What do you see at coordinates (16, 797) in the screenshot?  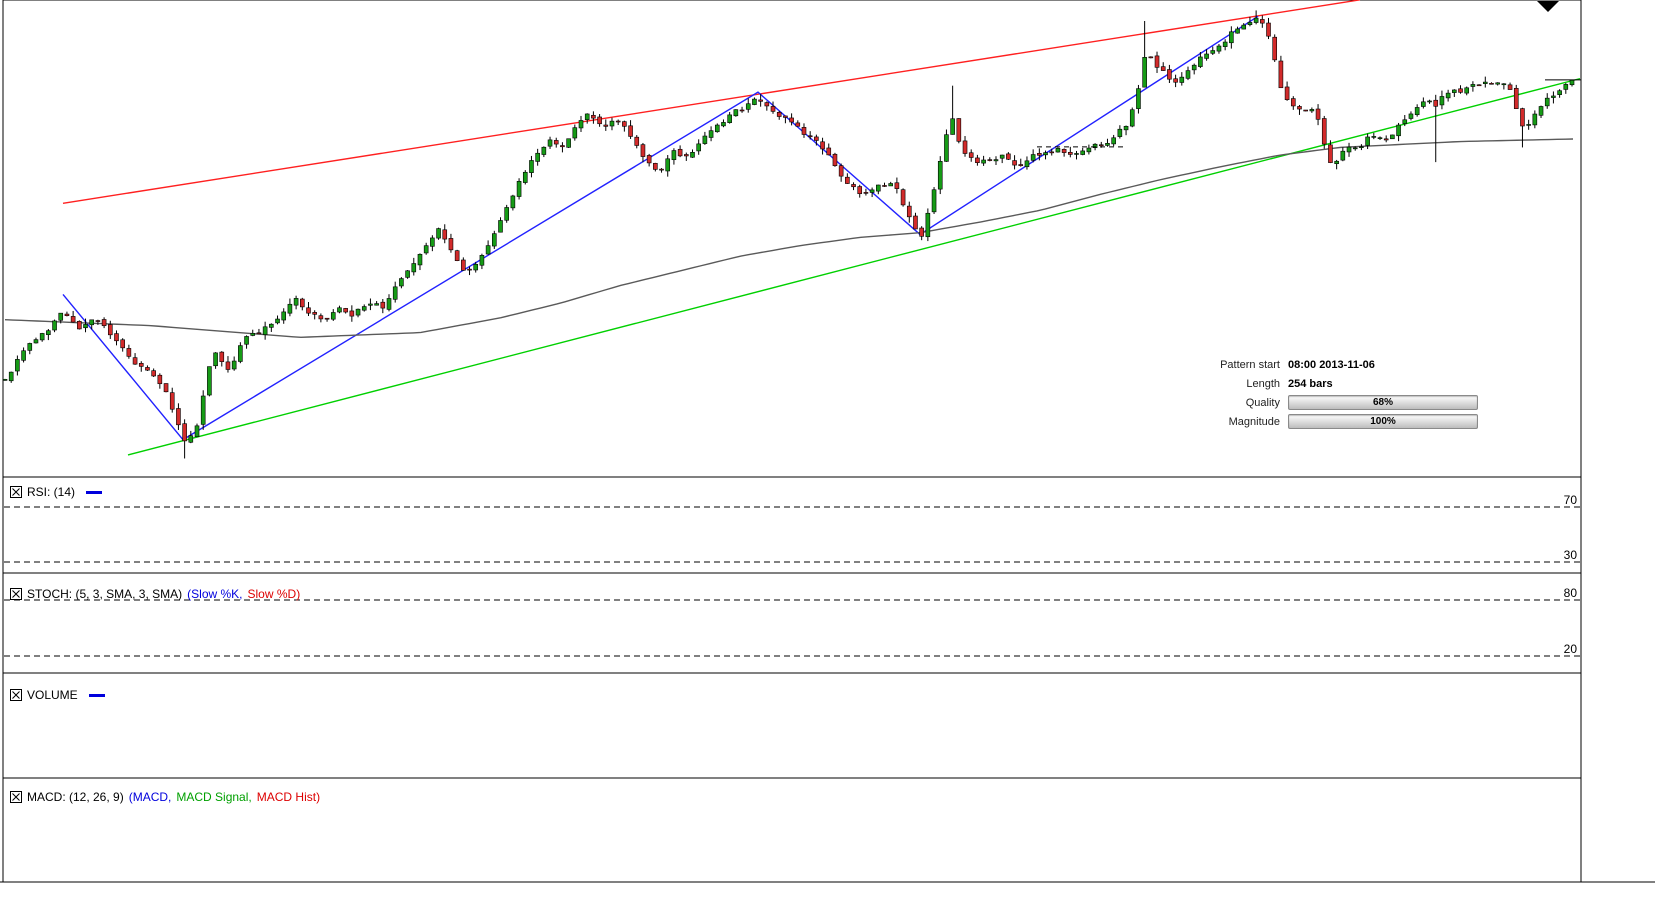 I see `macd-checkbox-icon` at bounding box center [16, 797].